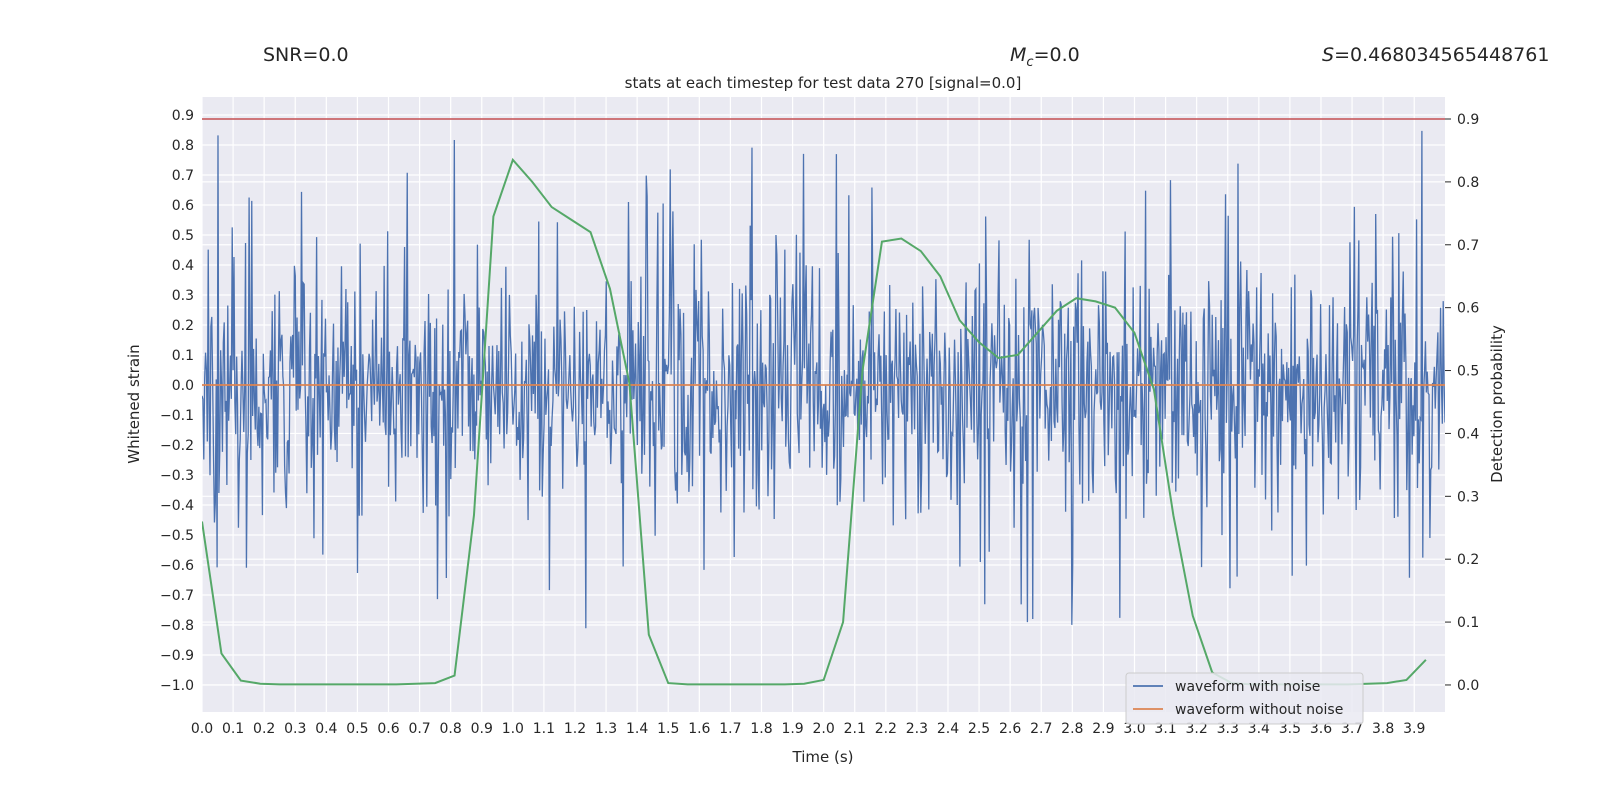 This screenshot has width=1600, height=800. I want to click on x-tick-label: 0.0, so click(202, 729).